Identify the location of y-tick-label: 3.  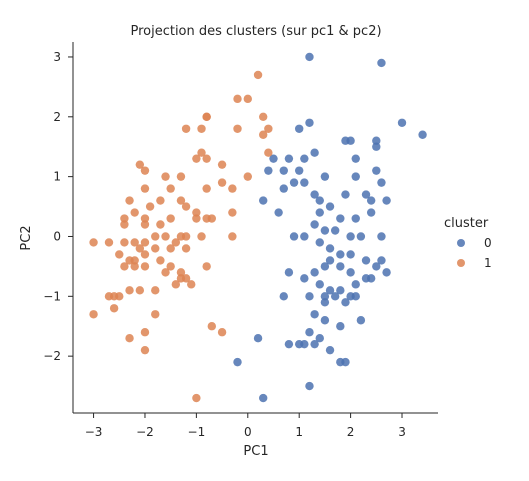
(57, 57).